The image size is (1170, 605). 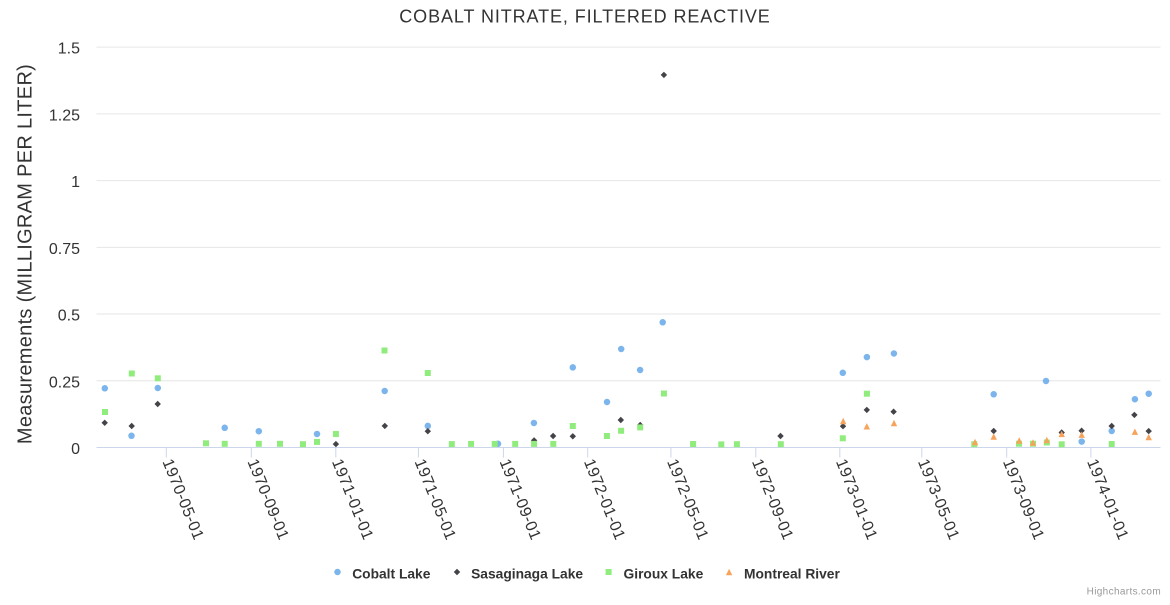 What do you see at coordinates (64, 115) in the screenshot?
I see `svg-text: 1.25` at bounding box center [64, 115].